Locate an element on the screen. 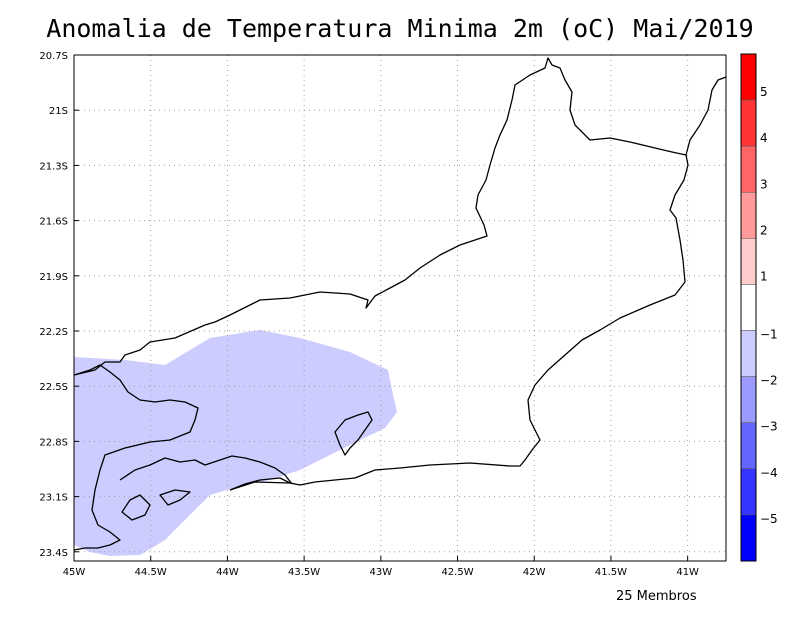 Image resolution: width=800 pixels, height=618 pixels. colorbar-label: 5 is located at coordinates (764, 92).